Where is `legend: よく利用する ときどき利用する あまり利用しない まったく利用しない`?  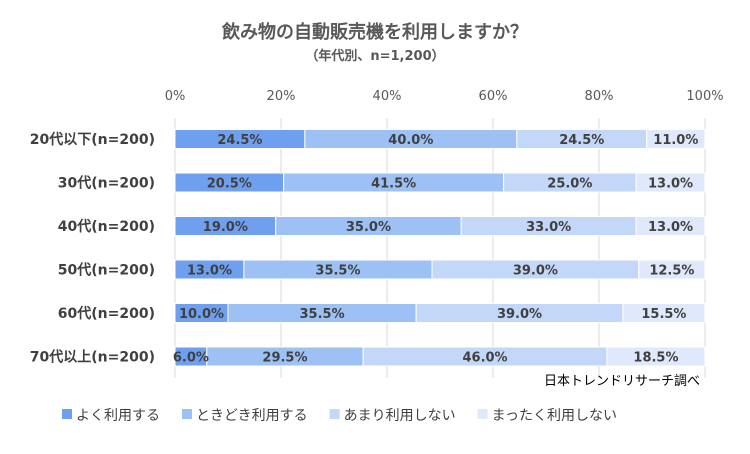
legend: よく利用する ときどき利用する あまり利用しない まったく利用しない is located at coordinates (339, 416).